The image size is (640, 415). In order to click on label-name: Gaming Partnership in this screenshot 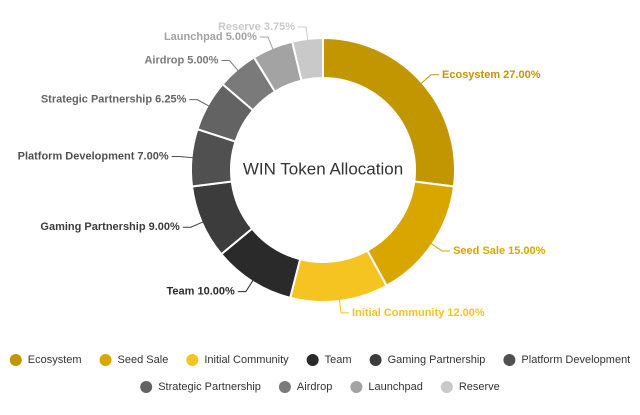, I will do `click(92, 227)`.